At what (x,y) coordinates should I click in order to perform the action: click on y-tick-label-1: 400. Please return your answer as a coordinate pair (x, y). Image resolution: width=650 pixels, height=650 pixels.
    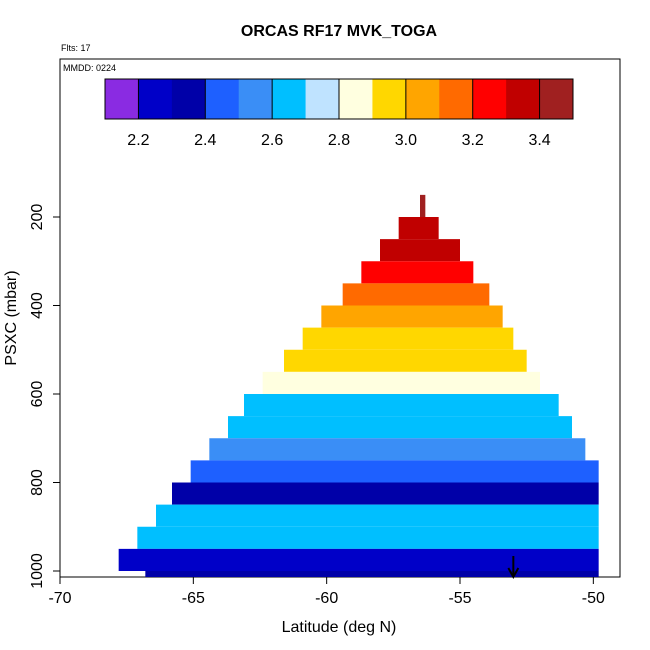
    Looking at the image, I should click on (37, 305).